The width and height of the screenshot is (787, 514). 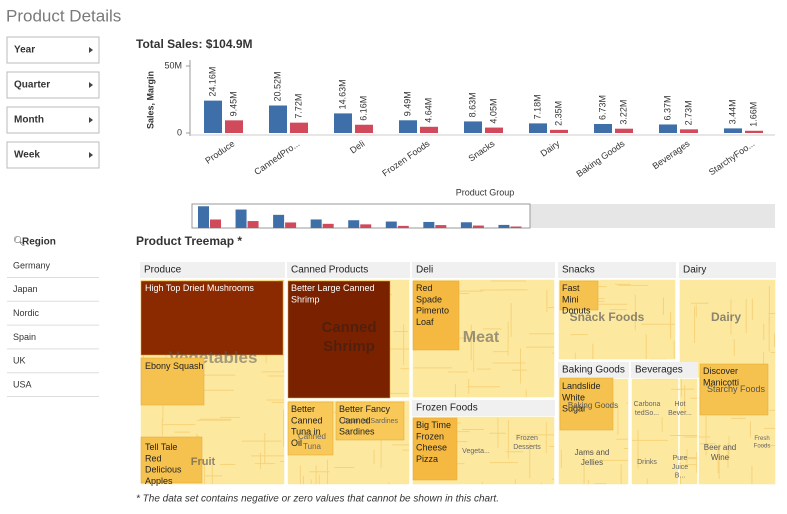 What do you see at coordinates (647, 462) in the screenshot?
I see `tile-label: Drinks` at bounding box center [647, 462].